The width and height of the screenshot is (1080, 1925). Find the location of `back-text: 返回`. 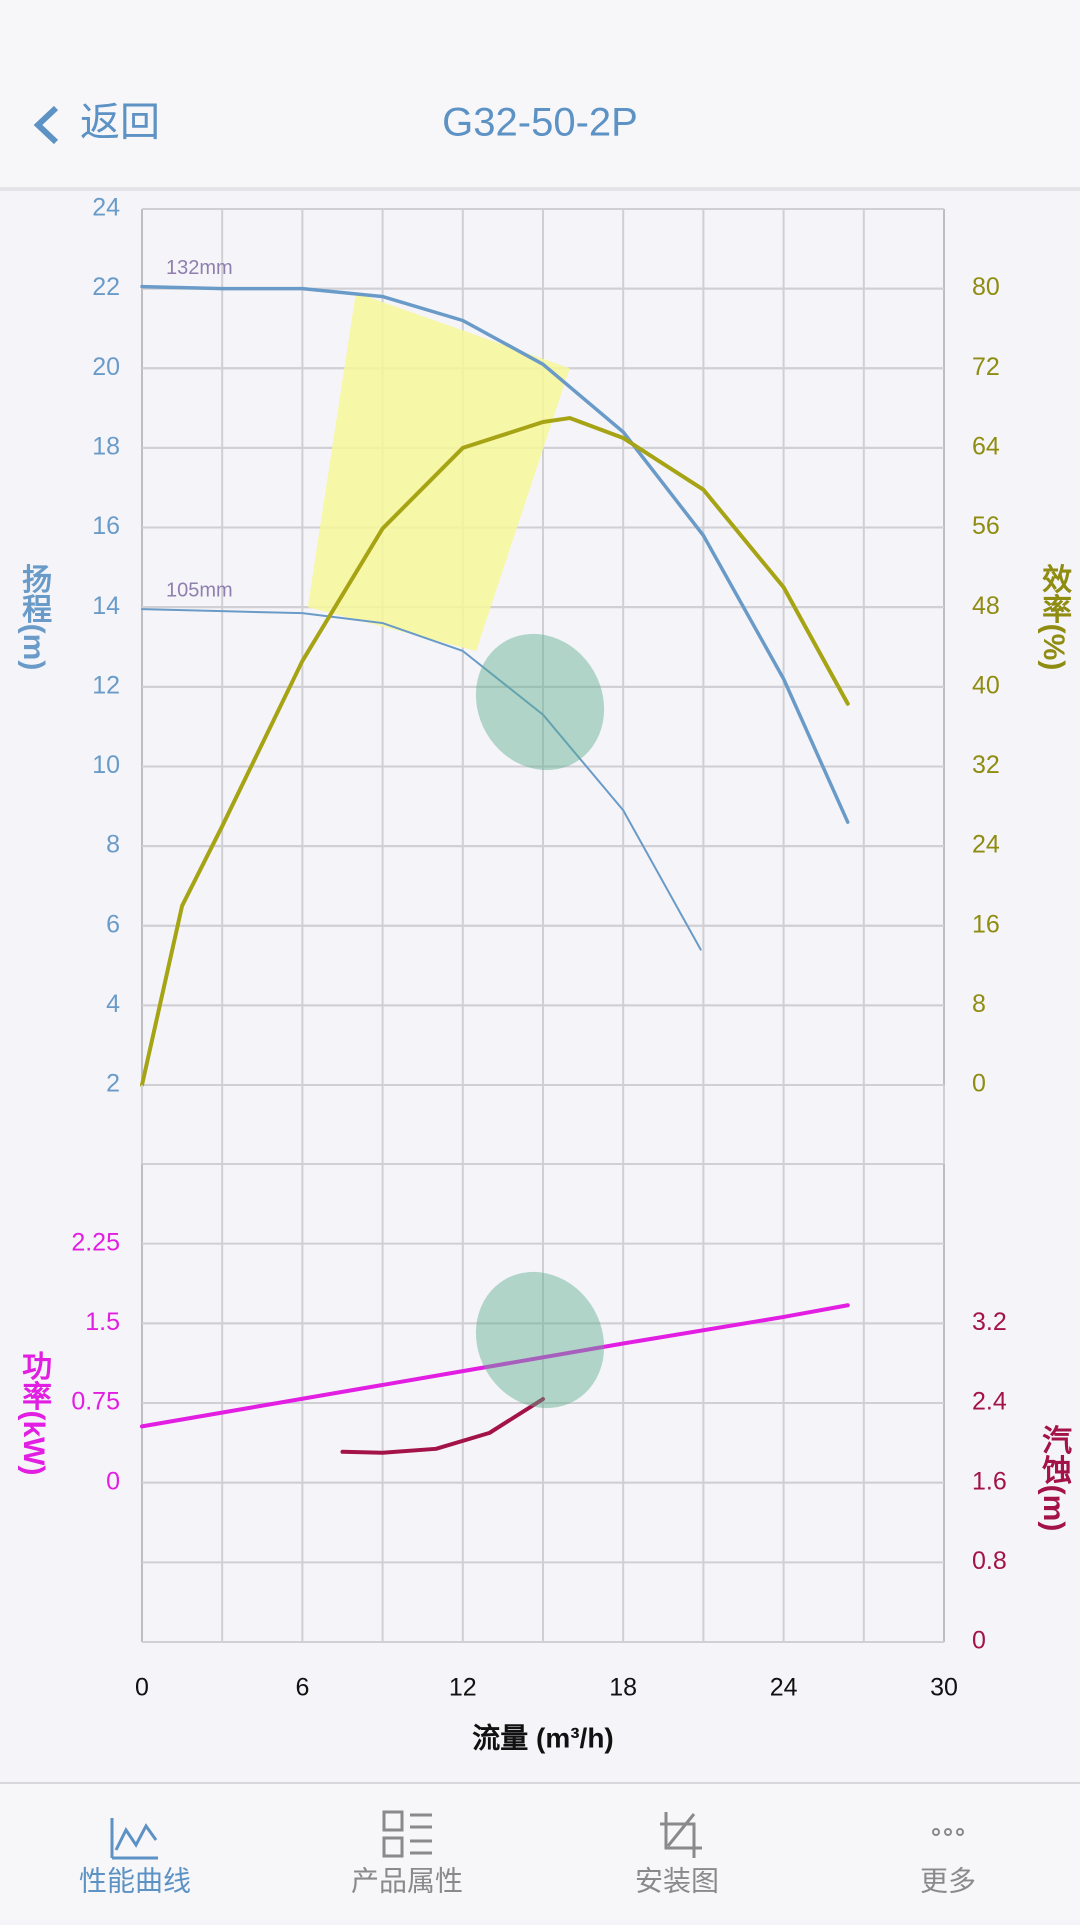

back-text: 返回 is located at coordinates (120, 123).